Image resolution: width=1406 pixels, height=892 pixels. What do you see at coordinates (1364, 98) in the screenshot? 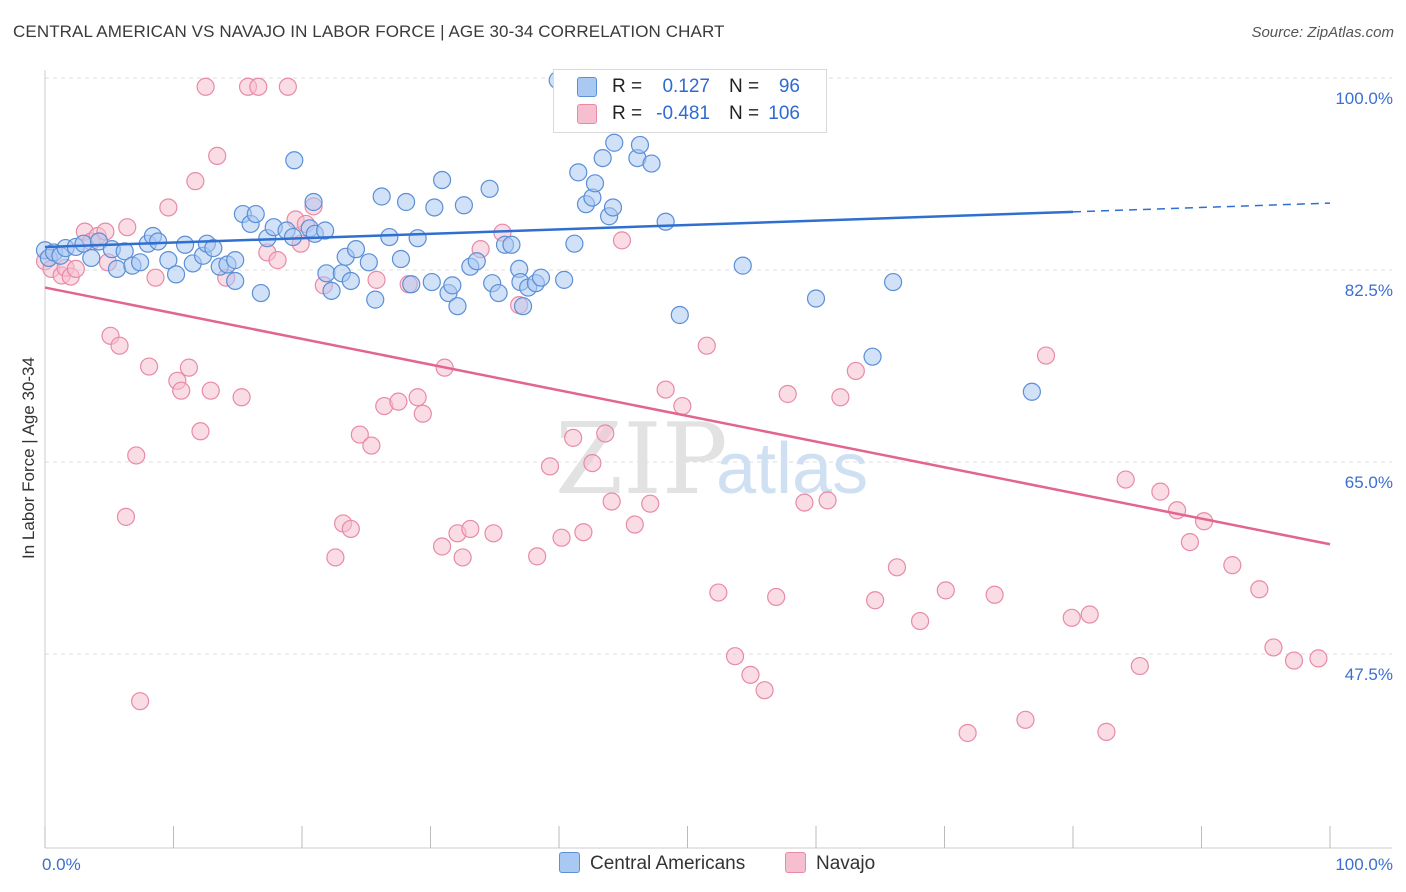
I see `y-tick-label: 100.0%` at bounding box center [1364, 98].